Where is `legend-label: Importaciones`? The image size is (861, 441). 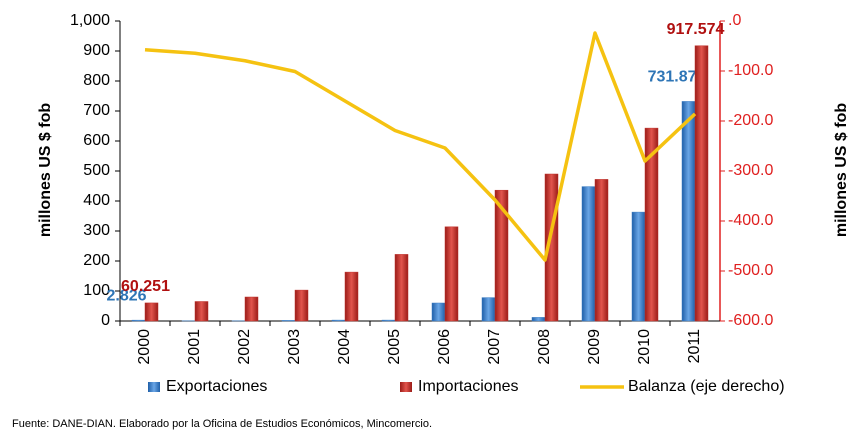 legend-label: Importaciones is located at coordinates (468, 386).